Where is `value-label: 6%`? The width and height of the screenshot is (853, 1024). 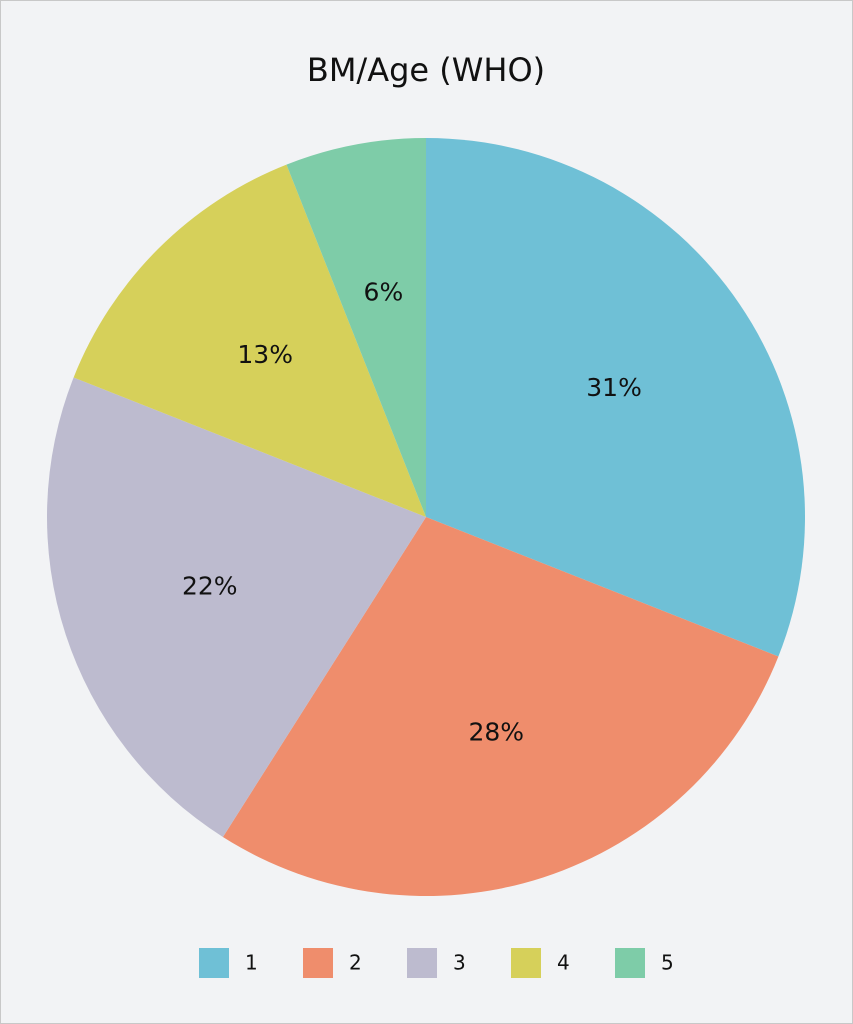 value-label: 6% is located at coordinates (384, 292).